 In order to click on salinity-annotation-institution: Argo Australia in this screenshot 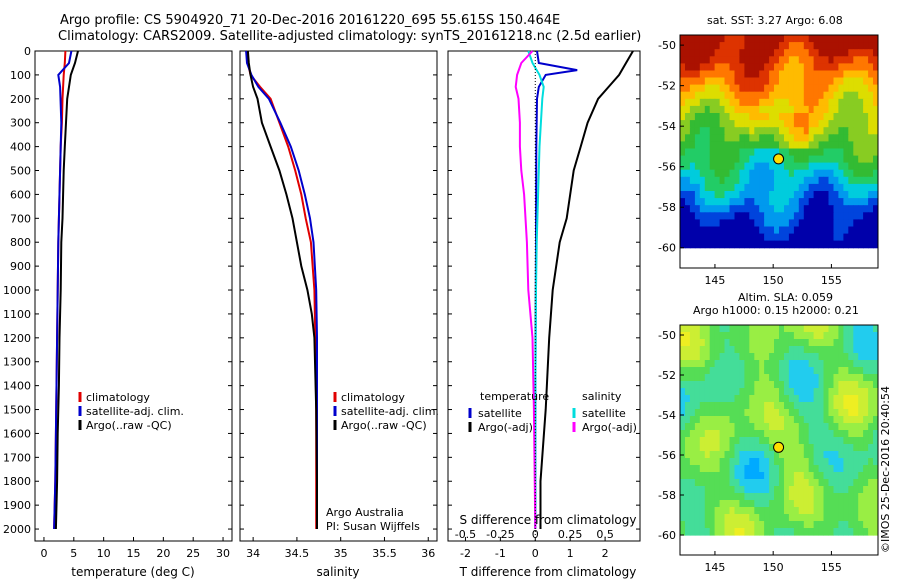, I will do `click(365, 512)`.